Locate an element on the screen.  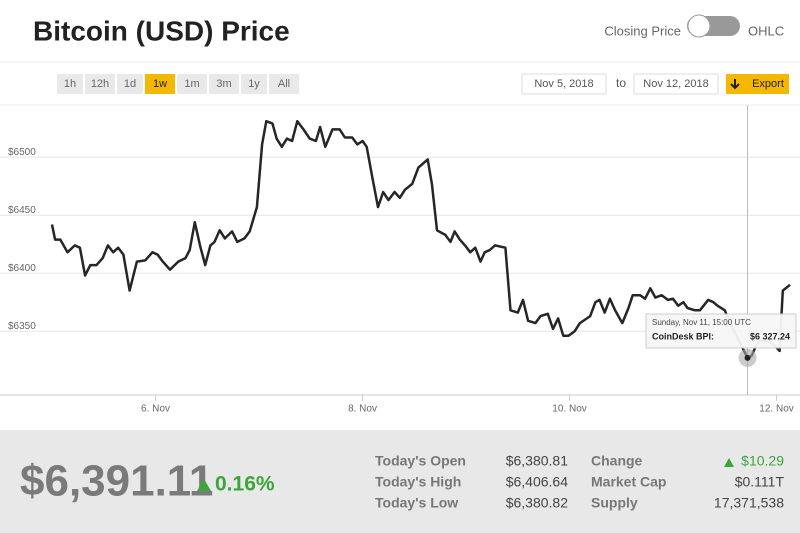
stat-value: $6,406.64 is located at coordinates (537, 482).